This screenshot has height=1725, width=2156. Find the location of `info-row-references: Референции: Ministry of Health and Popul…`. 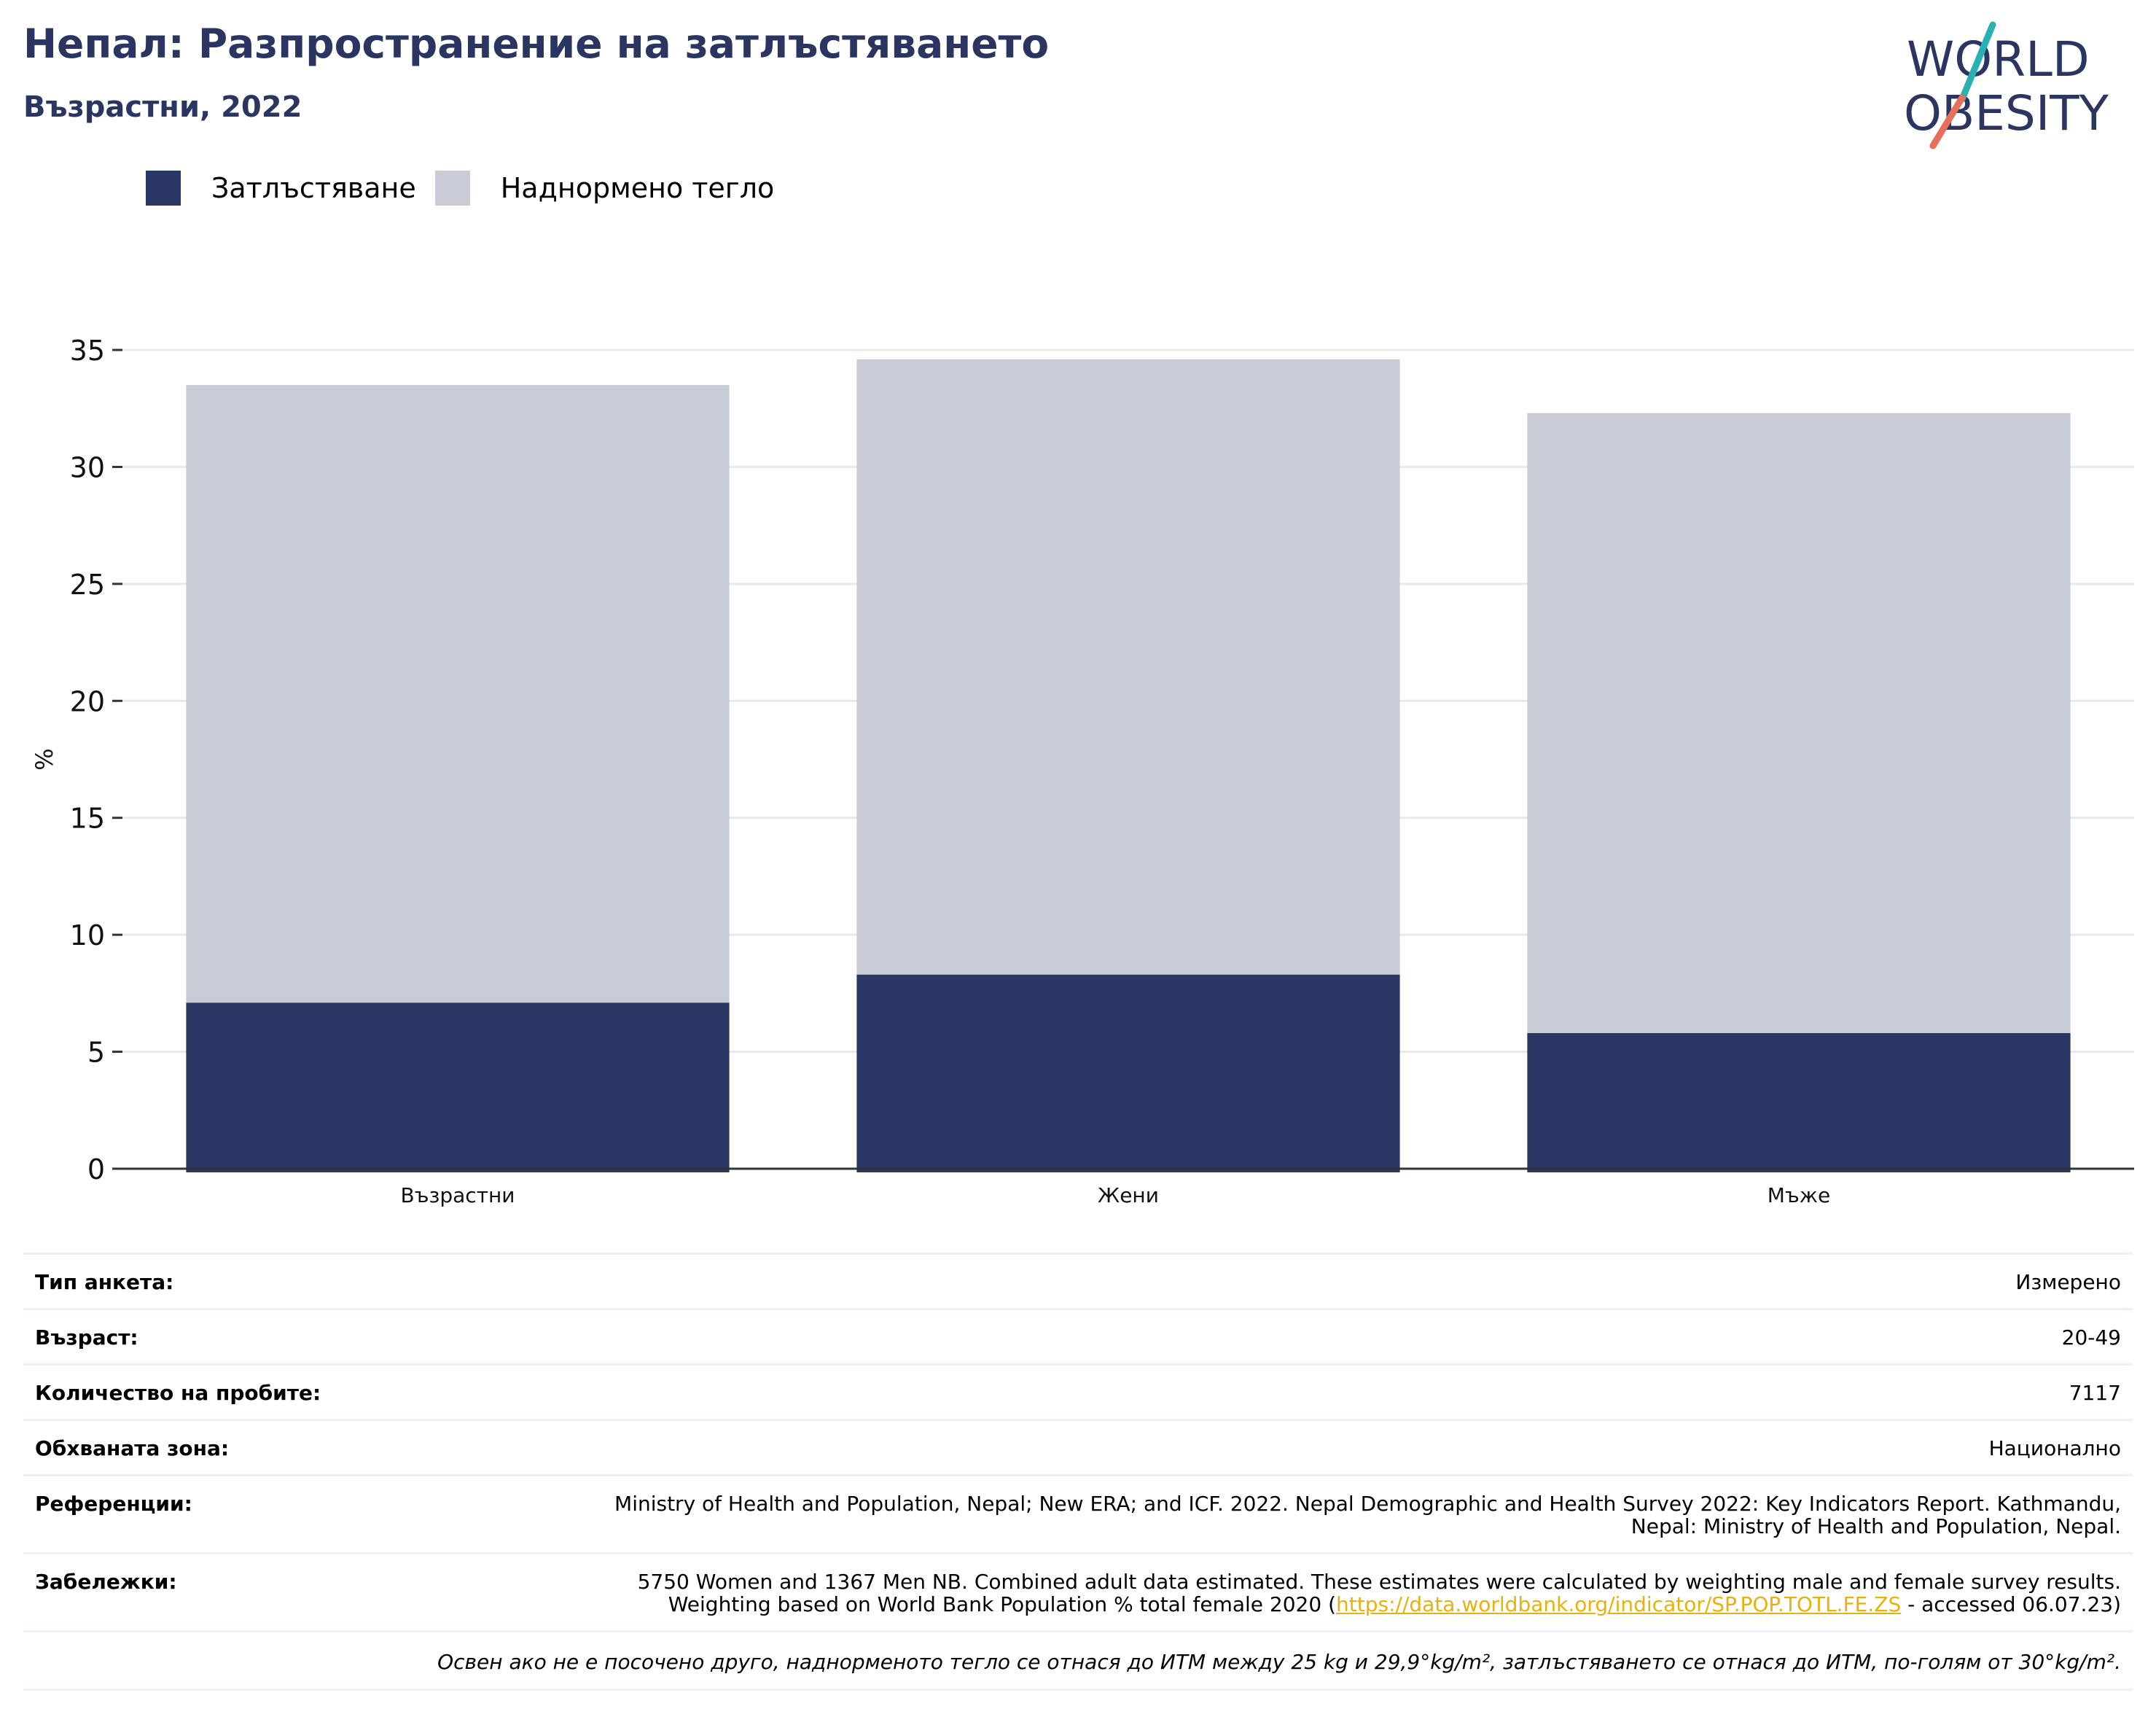

info-row-references: Референции: Ministry of Health and Popul… is located at coordinates (1078, 1513).